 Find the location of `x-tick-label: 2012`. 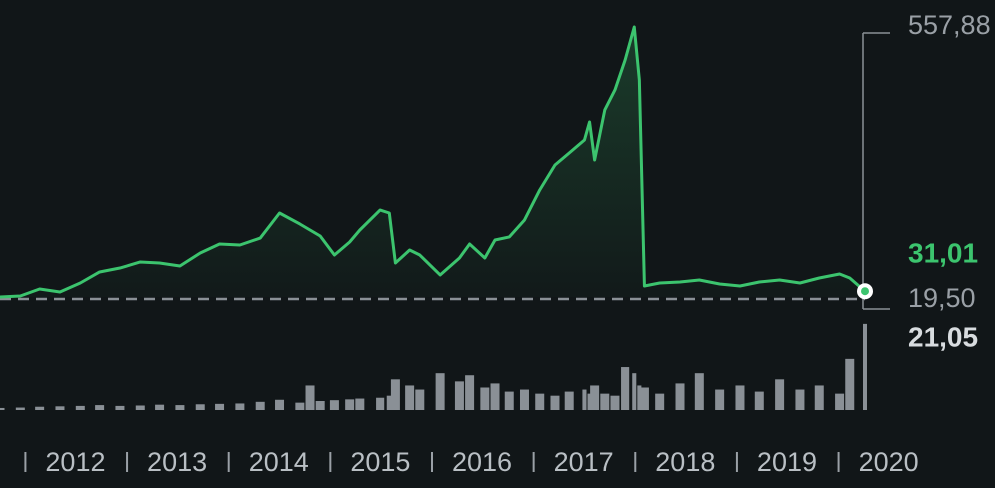

x-tick-label: 2012 is located at coordinates (75, 462).